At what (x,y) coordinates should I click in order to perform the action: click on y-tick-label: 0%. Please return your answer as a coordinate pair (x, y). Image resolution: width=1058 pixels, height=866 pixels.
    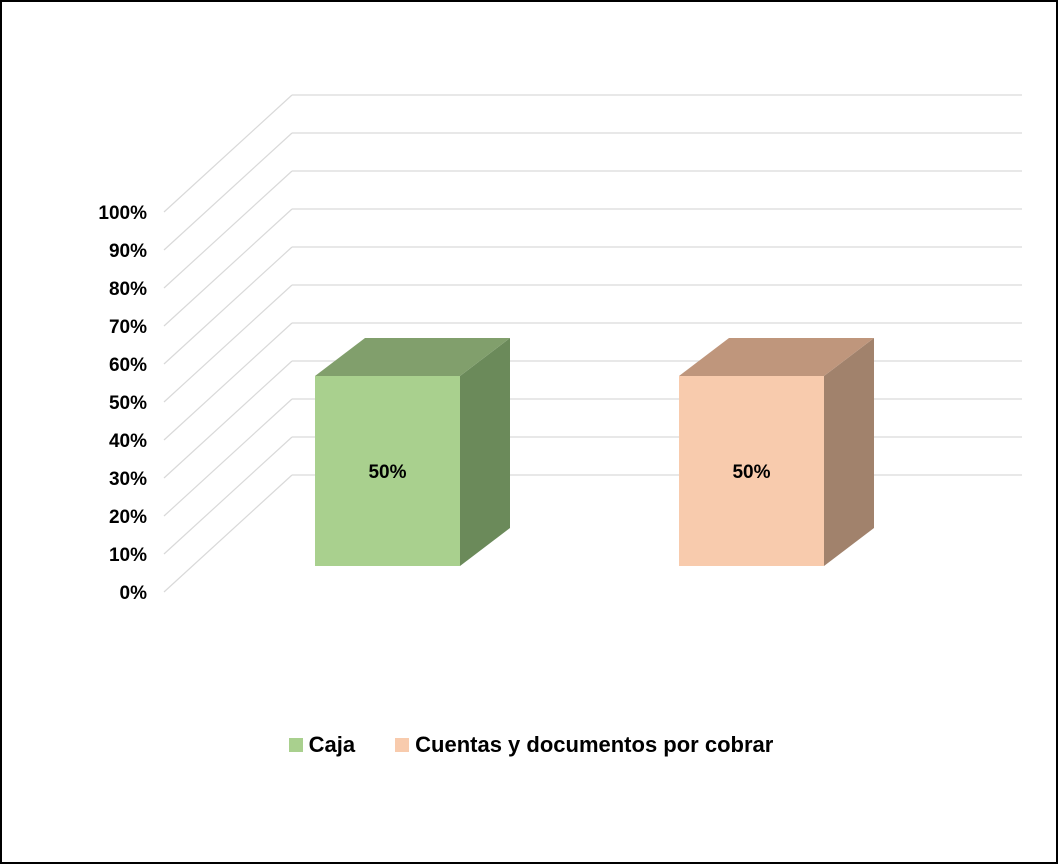
    Looking at the image, I should click on (134, 593).